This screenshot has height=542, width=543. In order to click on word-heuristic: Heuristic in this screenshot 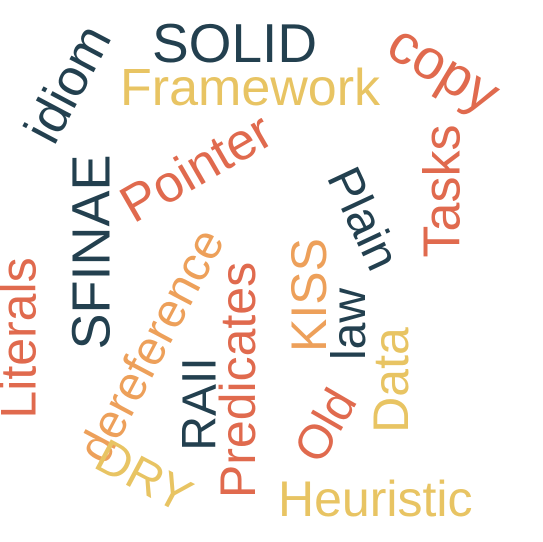, I will do `click(375, 499)`.